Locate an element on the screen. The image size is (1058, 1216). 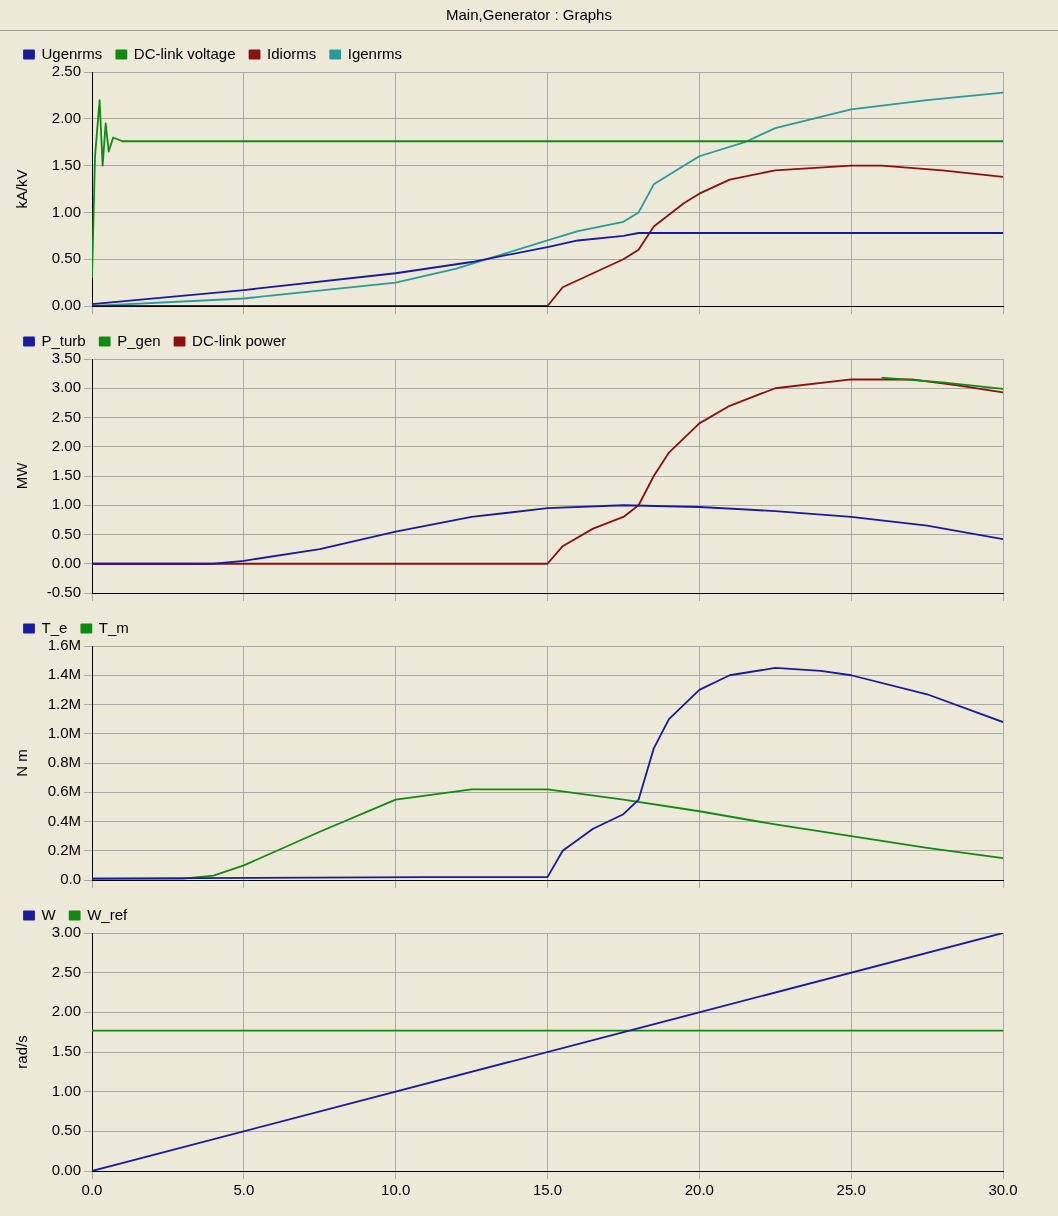
legend-label: DC-link voltage is located at coordinates (184, 53).